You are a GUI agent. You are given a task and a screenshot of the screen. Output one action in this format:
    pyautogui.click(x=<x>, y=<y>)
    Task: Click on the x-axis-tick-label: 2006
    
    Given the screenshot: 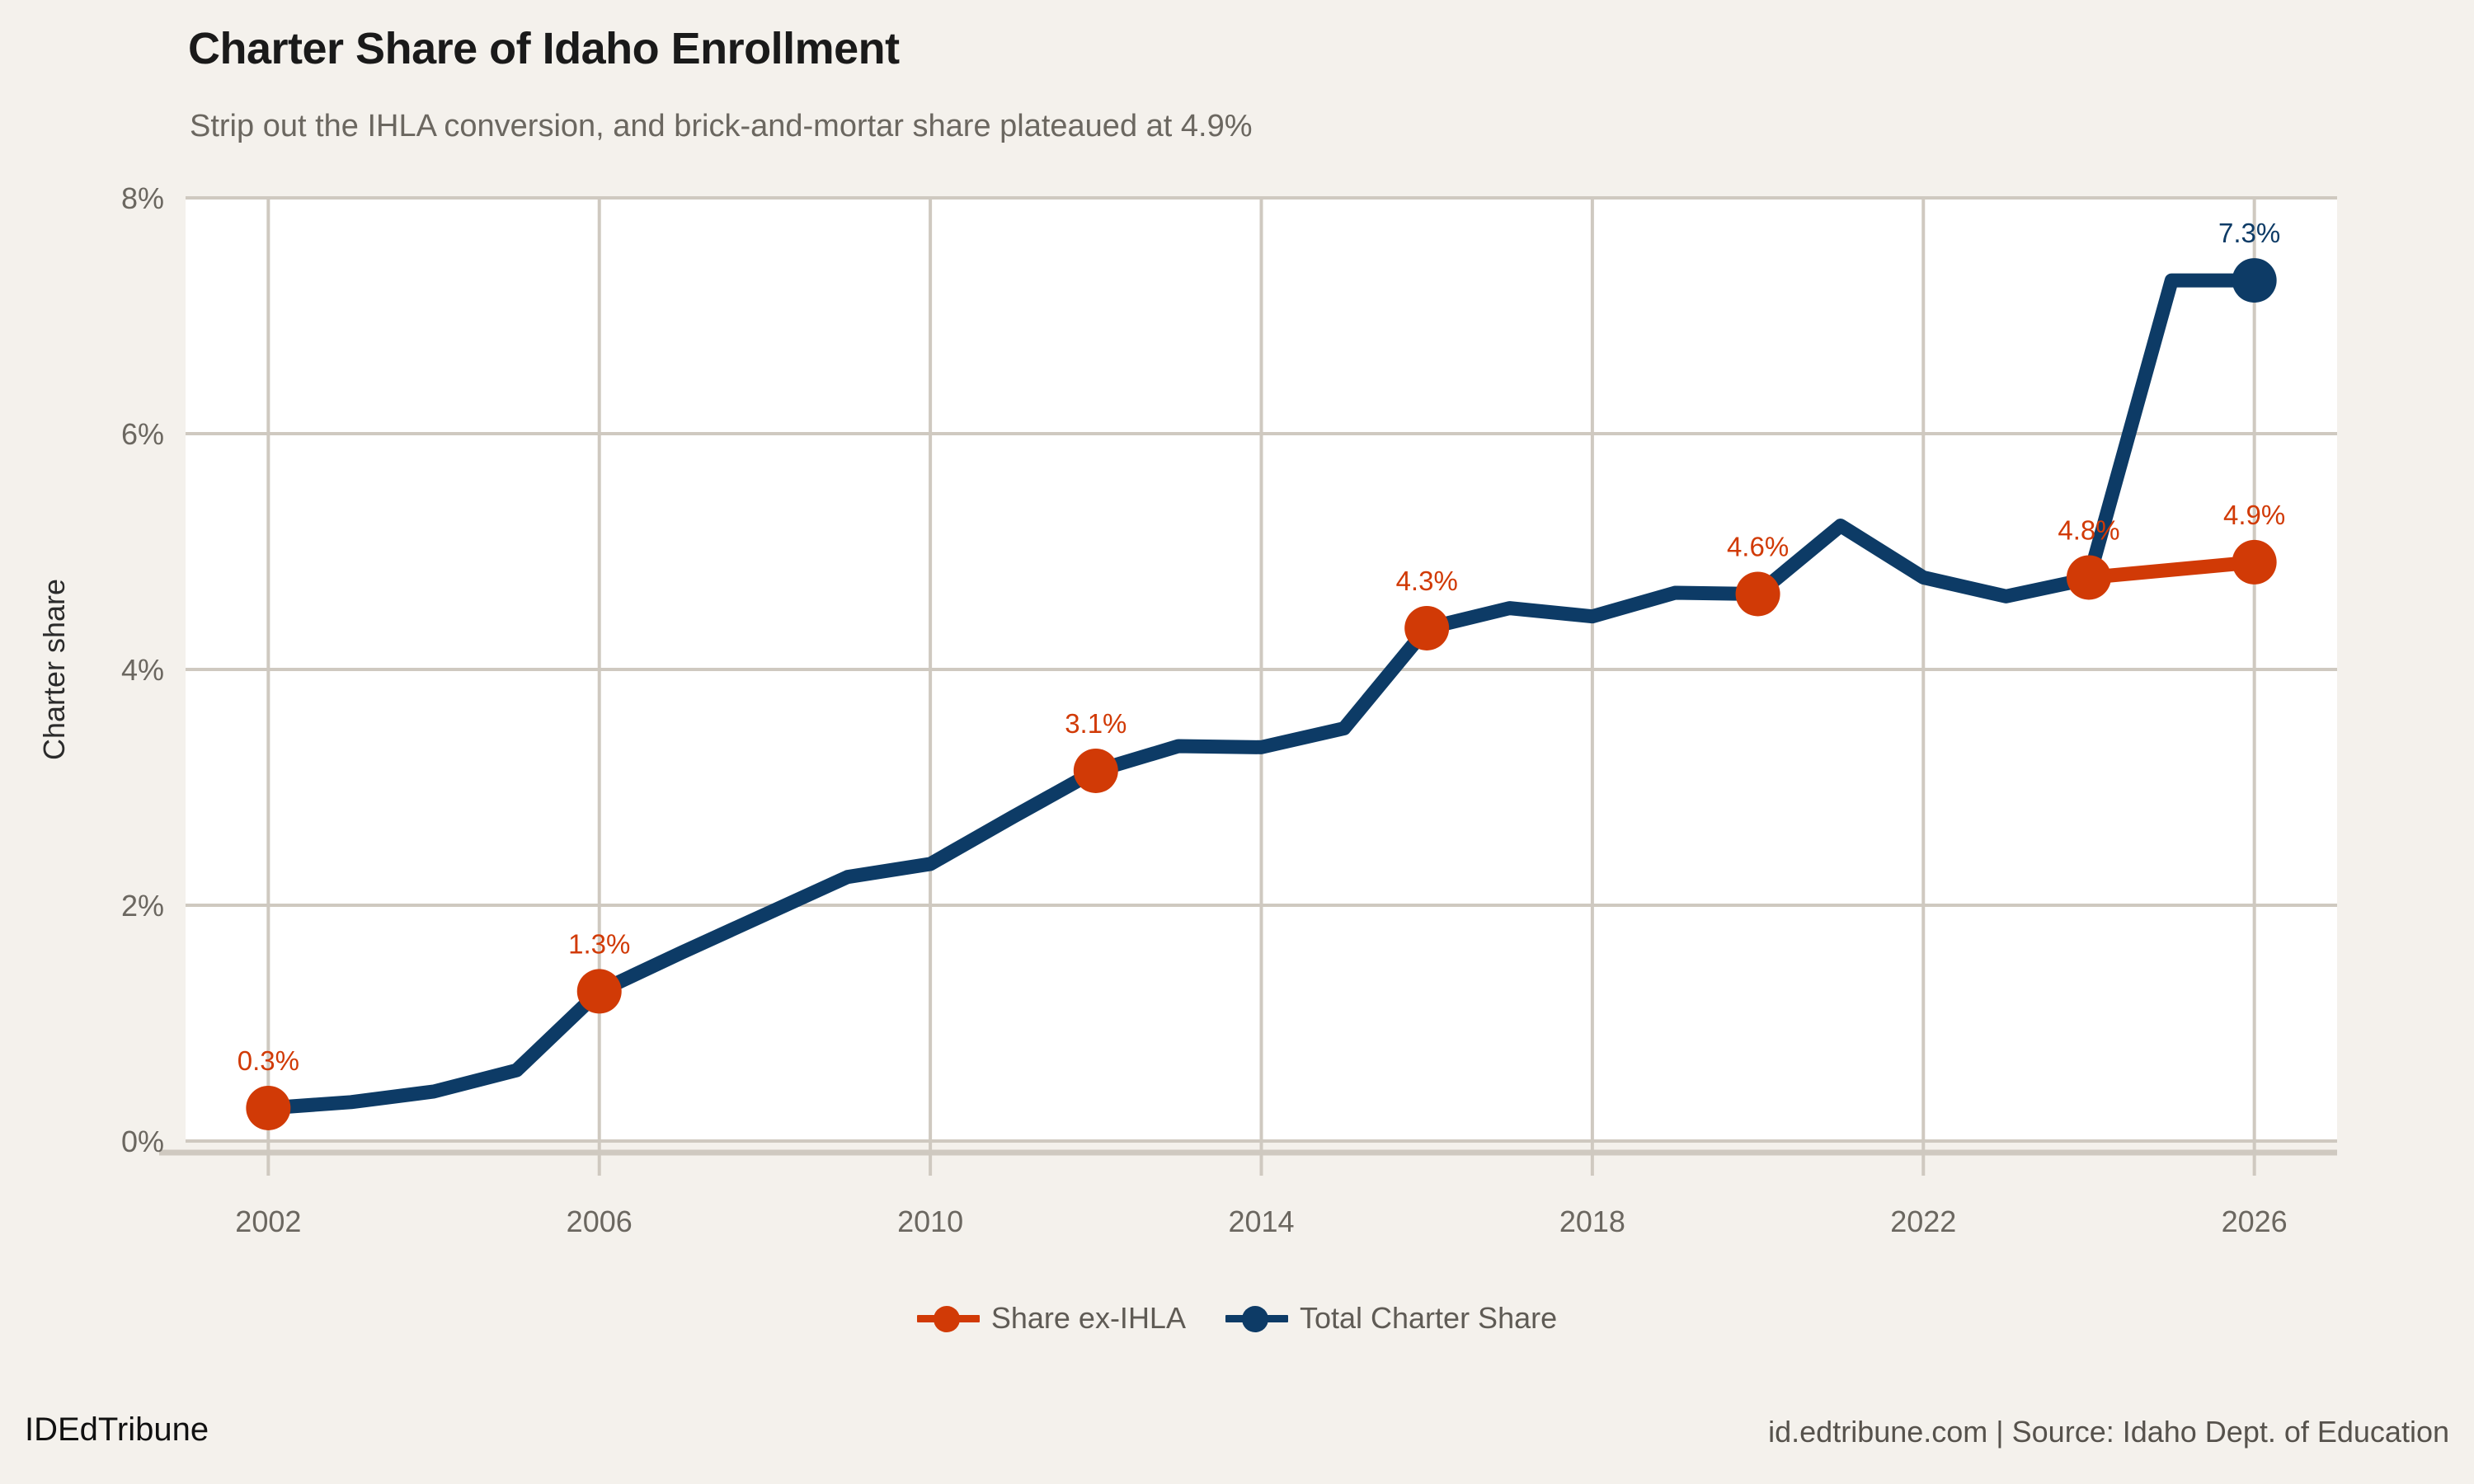 What is the action you would take?
    pyautogui.click(x=600, y=1221)
    